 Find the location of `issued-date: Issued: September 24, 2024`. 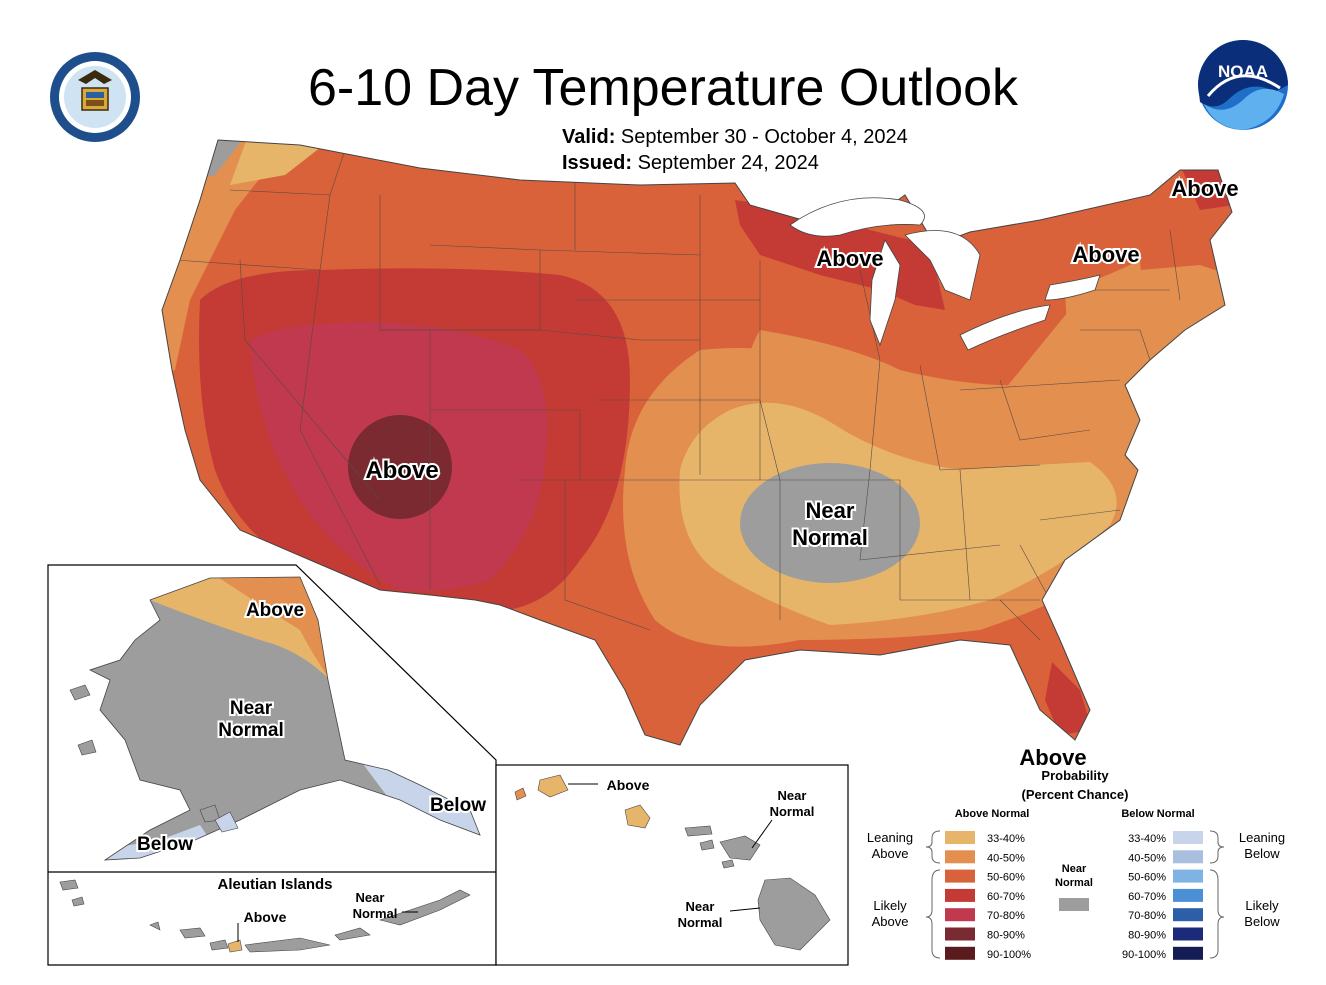

issued-date: Issued: September 24, 2024 is located at coordinates (690, 163).